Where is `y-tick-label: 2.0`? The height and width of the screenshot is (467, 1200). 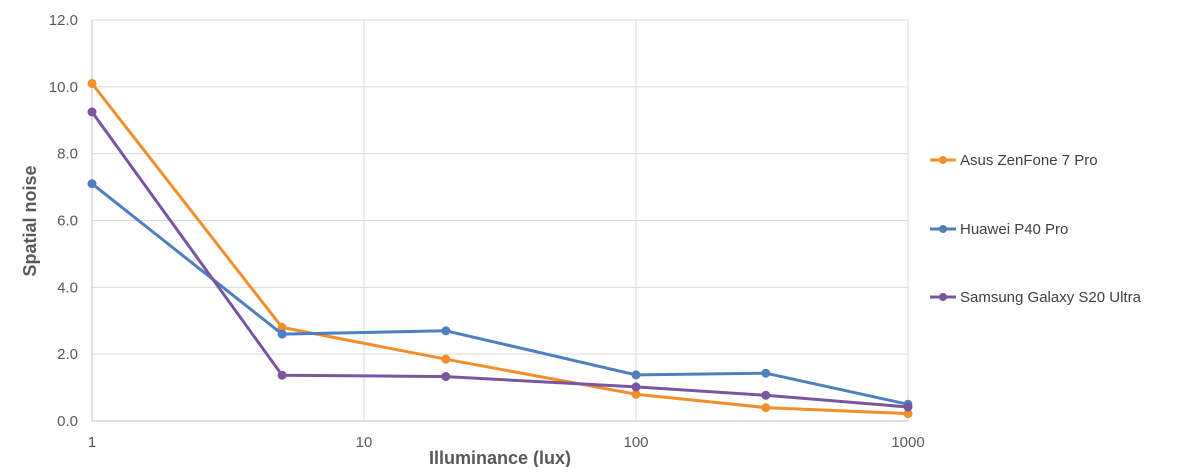
y-tick-label: 2.0 is located at coordinates (67, 354).